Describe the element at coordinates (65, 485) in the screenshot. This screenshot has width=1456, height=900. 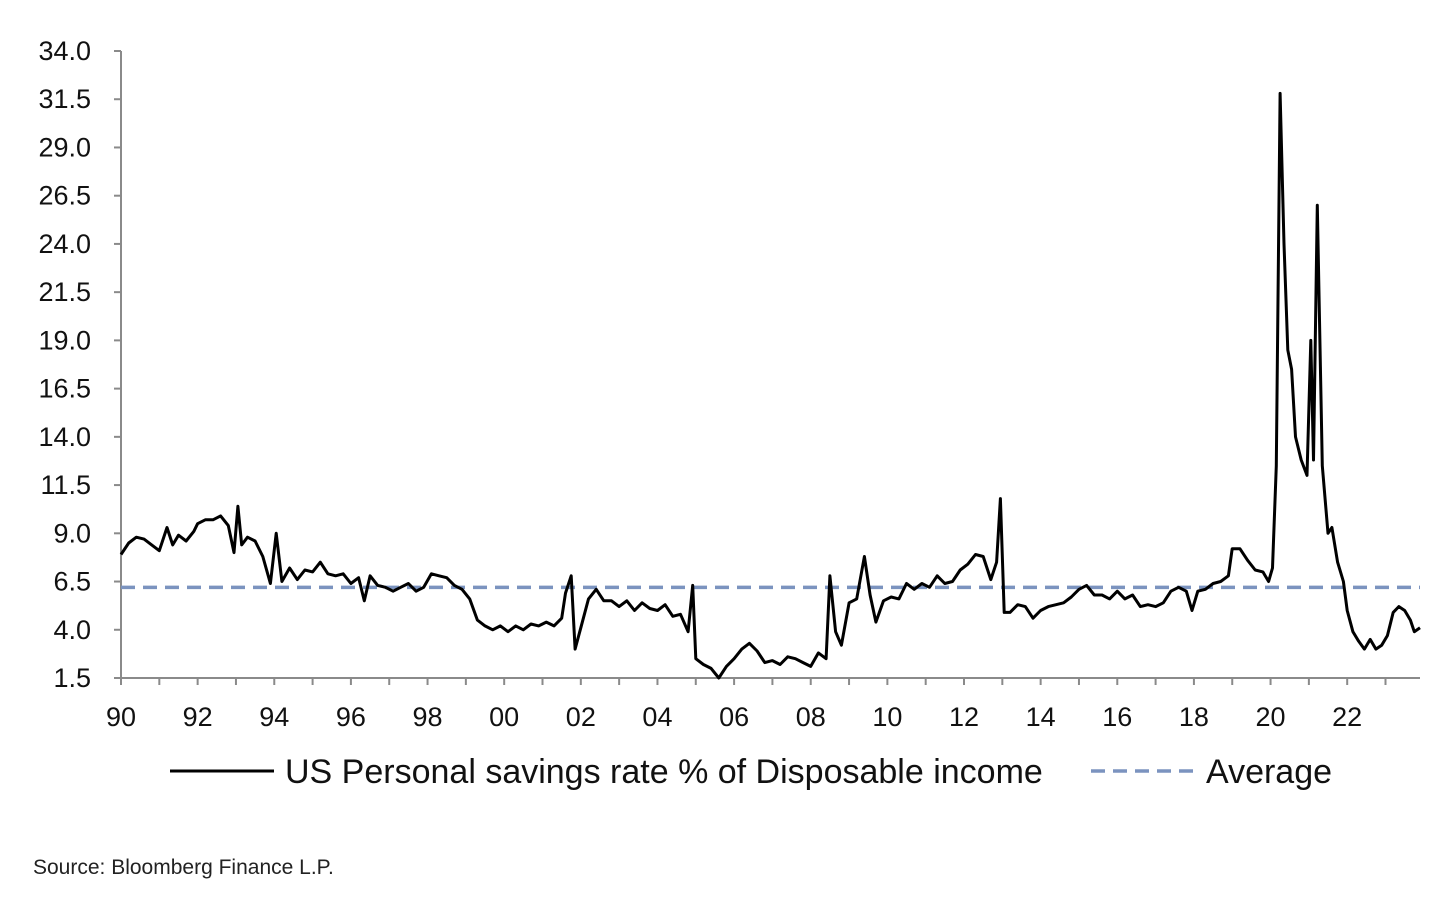
I see `y-tick-label: 11.5` at that location.